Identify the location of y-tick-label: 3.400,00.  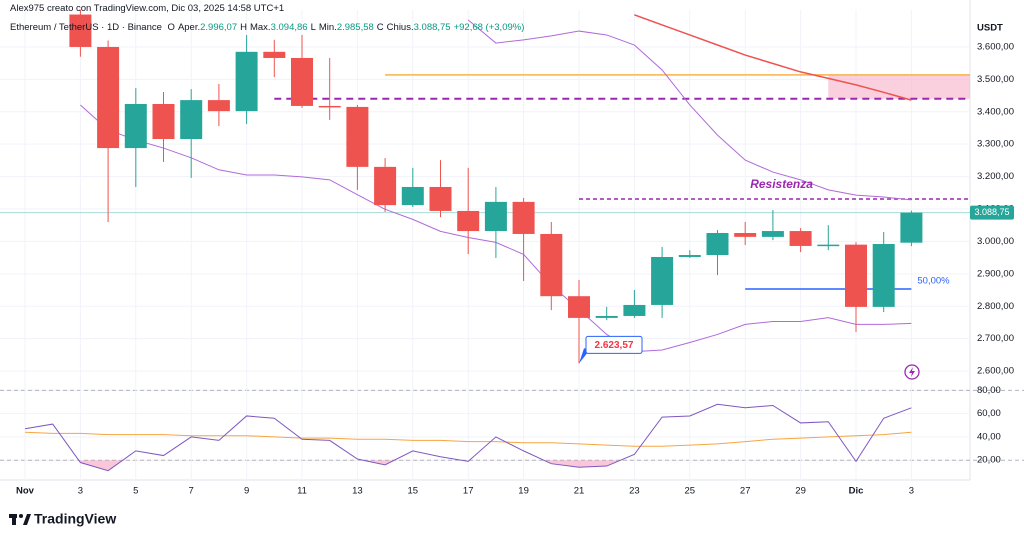
(995, 111).